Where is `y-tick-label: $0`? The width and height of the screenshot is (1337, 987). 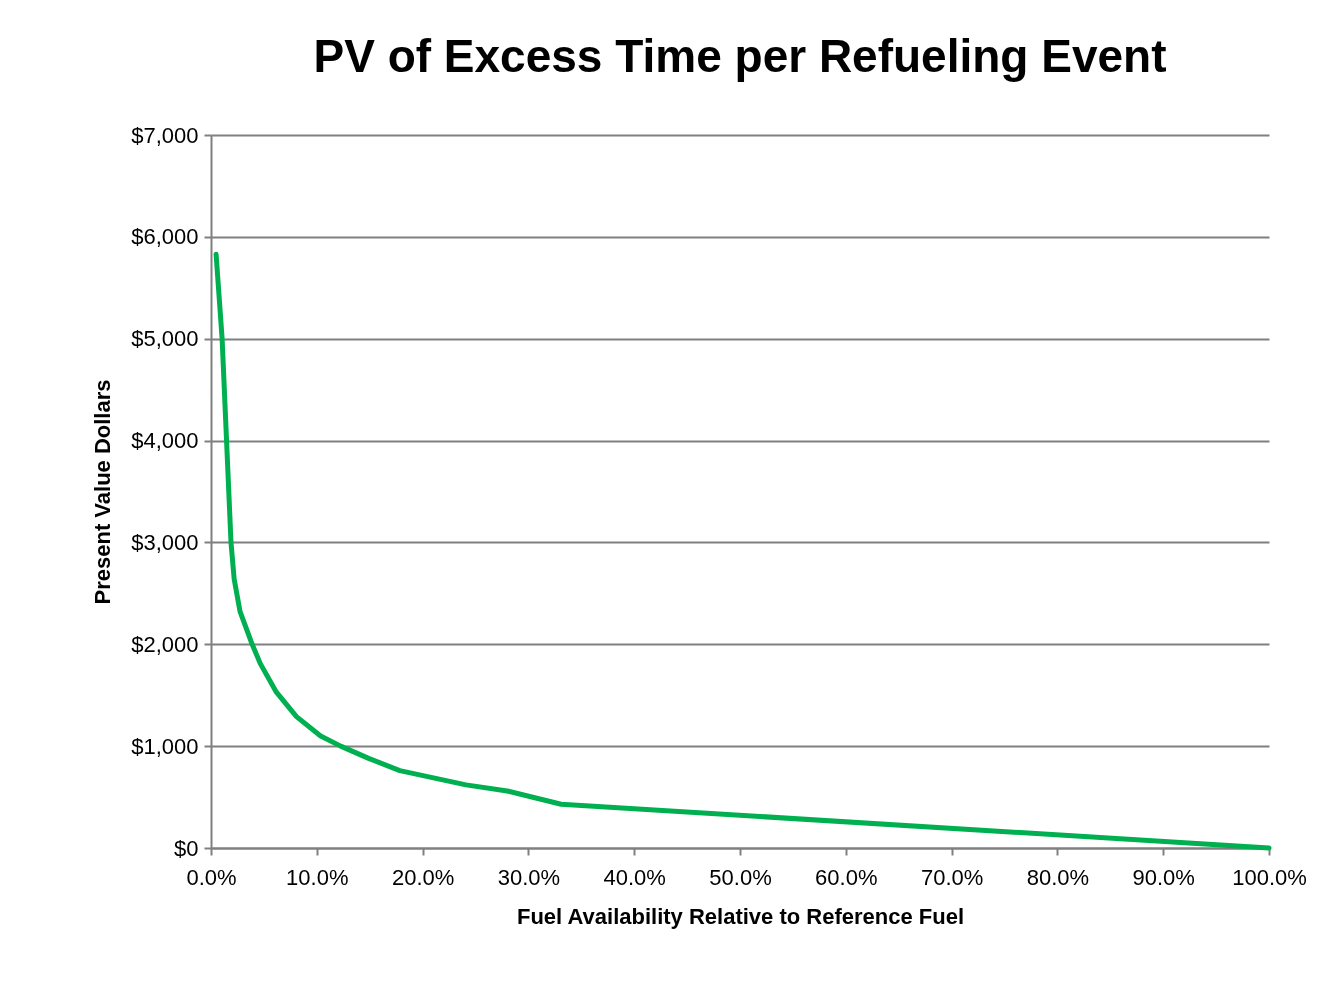
y-tick-label: $0 is located at coordinates (186, 848).